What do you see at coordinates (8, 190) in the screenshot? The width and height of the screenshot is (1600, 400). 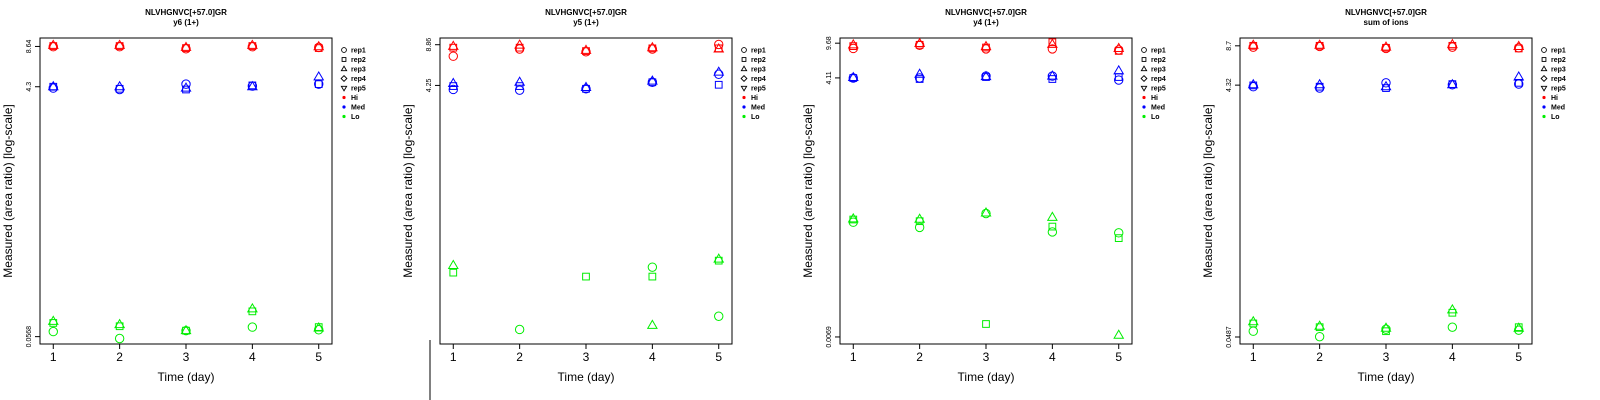 I see `y-axis-label: Measured (area ratio) [log-scale]` at bounding box center [8, 190].